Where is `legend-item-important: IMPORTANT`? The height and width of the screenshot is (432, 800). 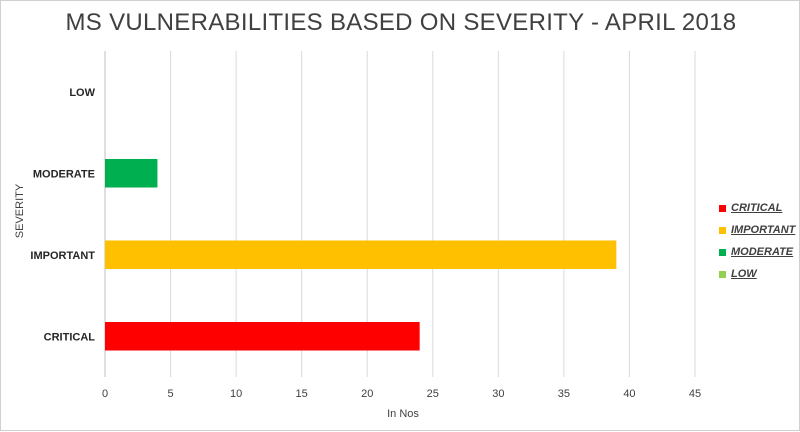 legend-item-important: IMPORTANT is located at coordinates (757, 230).